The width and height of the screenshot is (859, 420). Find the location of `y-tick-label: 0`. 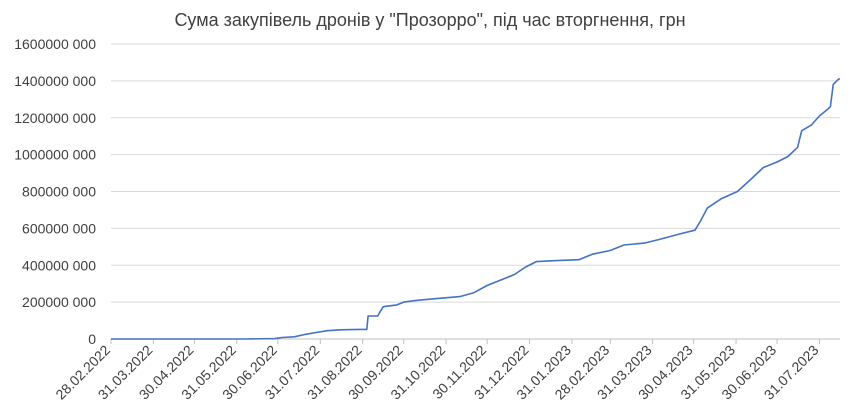

y-tick-label: 0 is located at coordinates (92, 339).